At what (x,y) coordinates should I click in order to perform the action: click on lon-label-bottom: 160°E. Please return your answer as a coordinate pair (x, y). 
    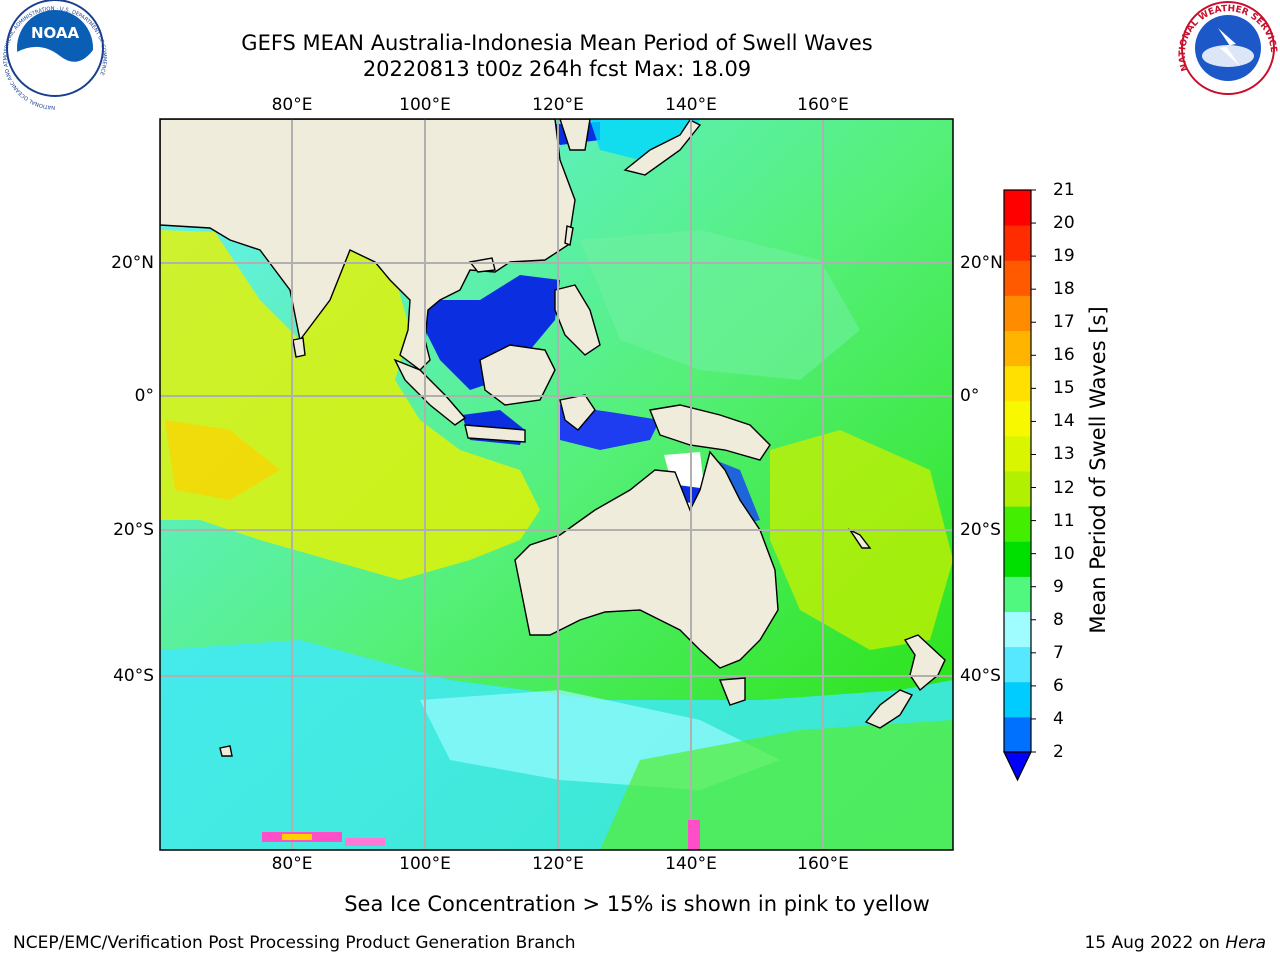
    Looking at the image, I should click on (823, 864).